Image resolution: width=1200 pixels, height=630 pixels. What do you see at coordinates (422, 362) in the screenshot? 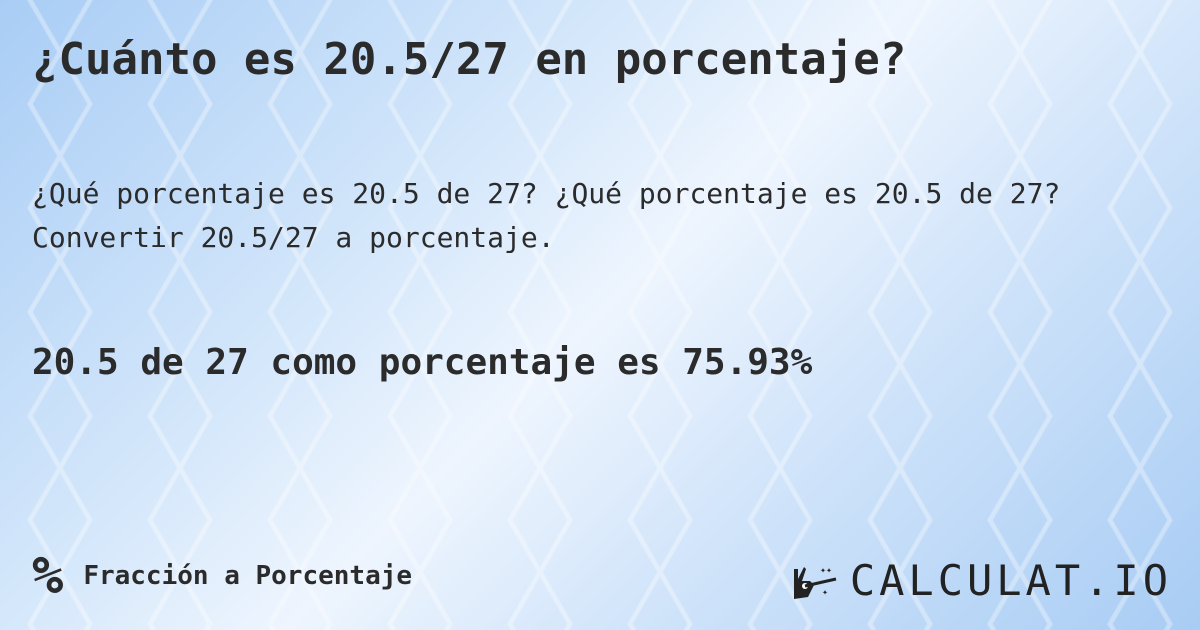
I see `result-text: 20.5 de 27 como porcentaje es 75.93%` at bounding box center [422, 362].